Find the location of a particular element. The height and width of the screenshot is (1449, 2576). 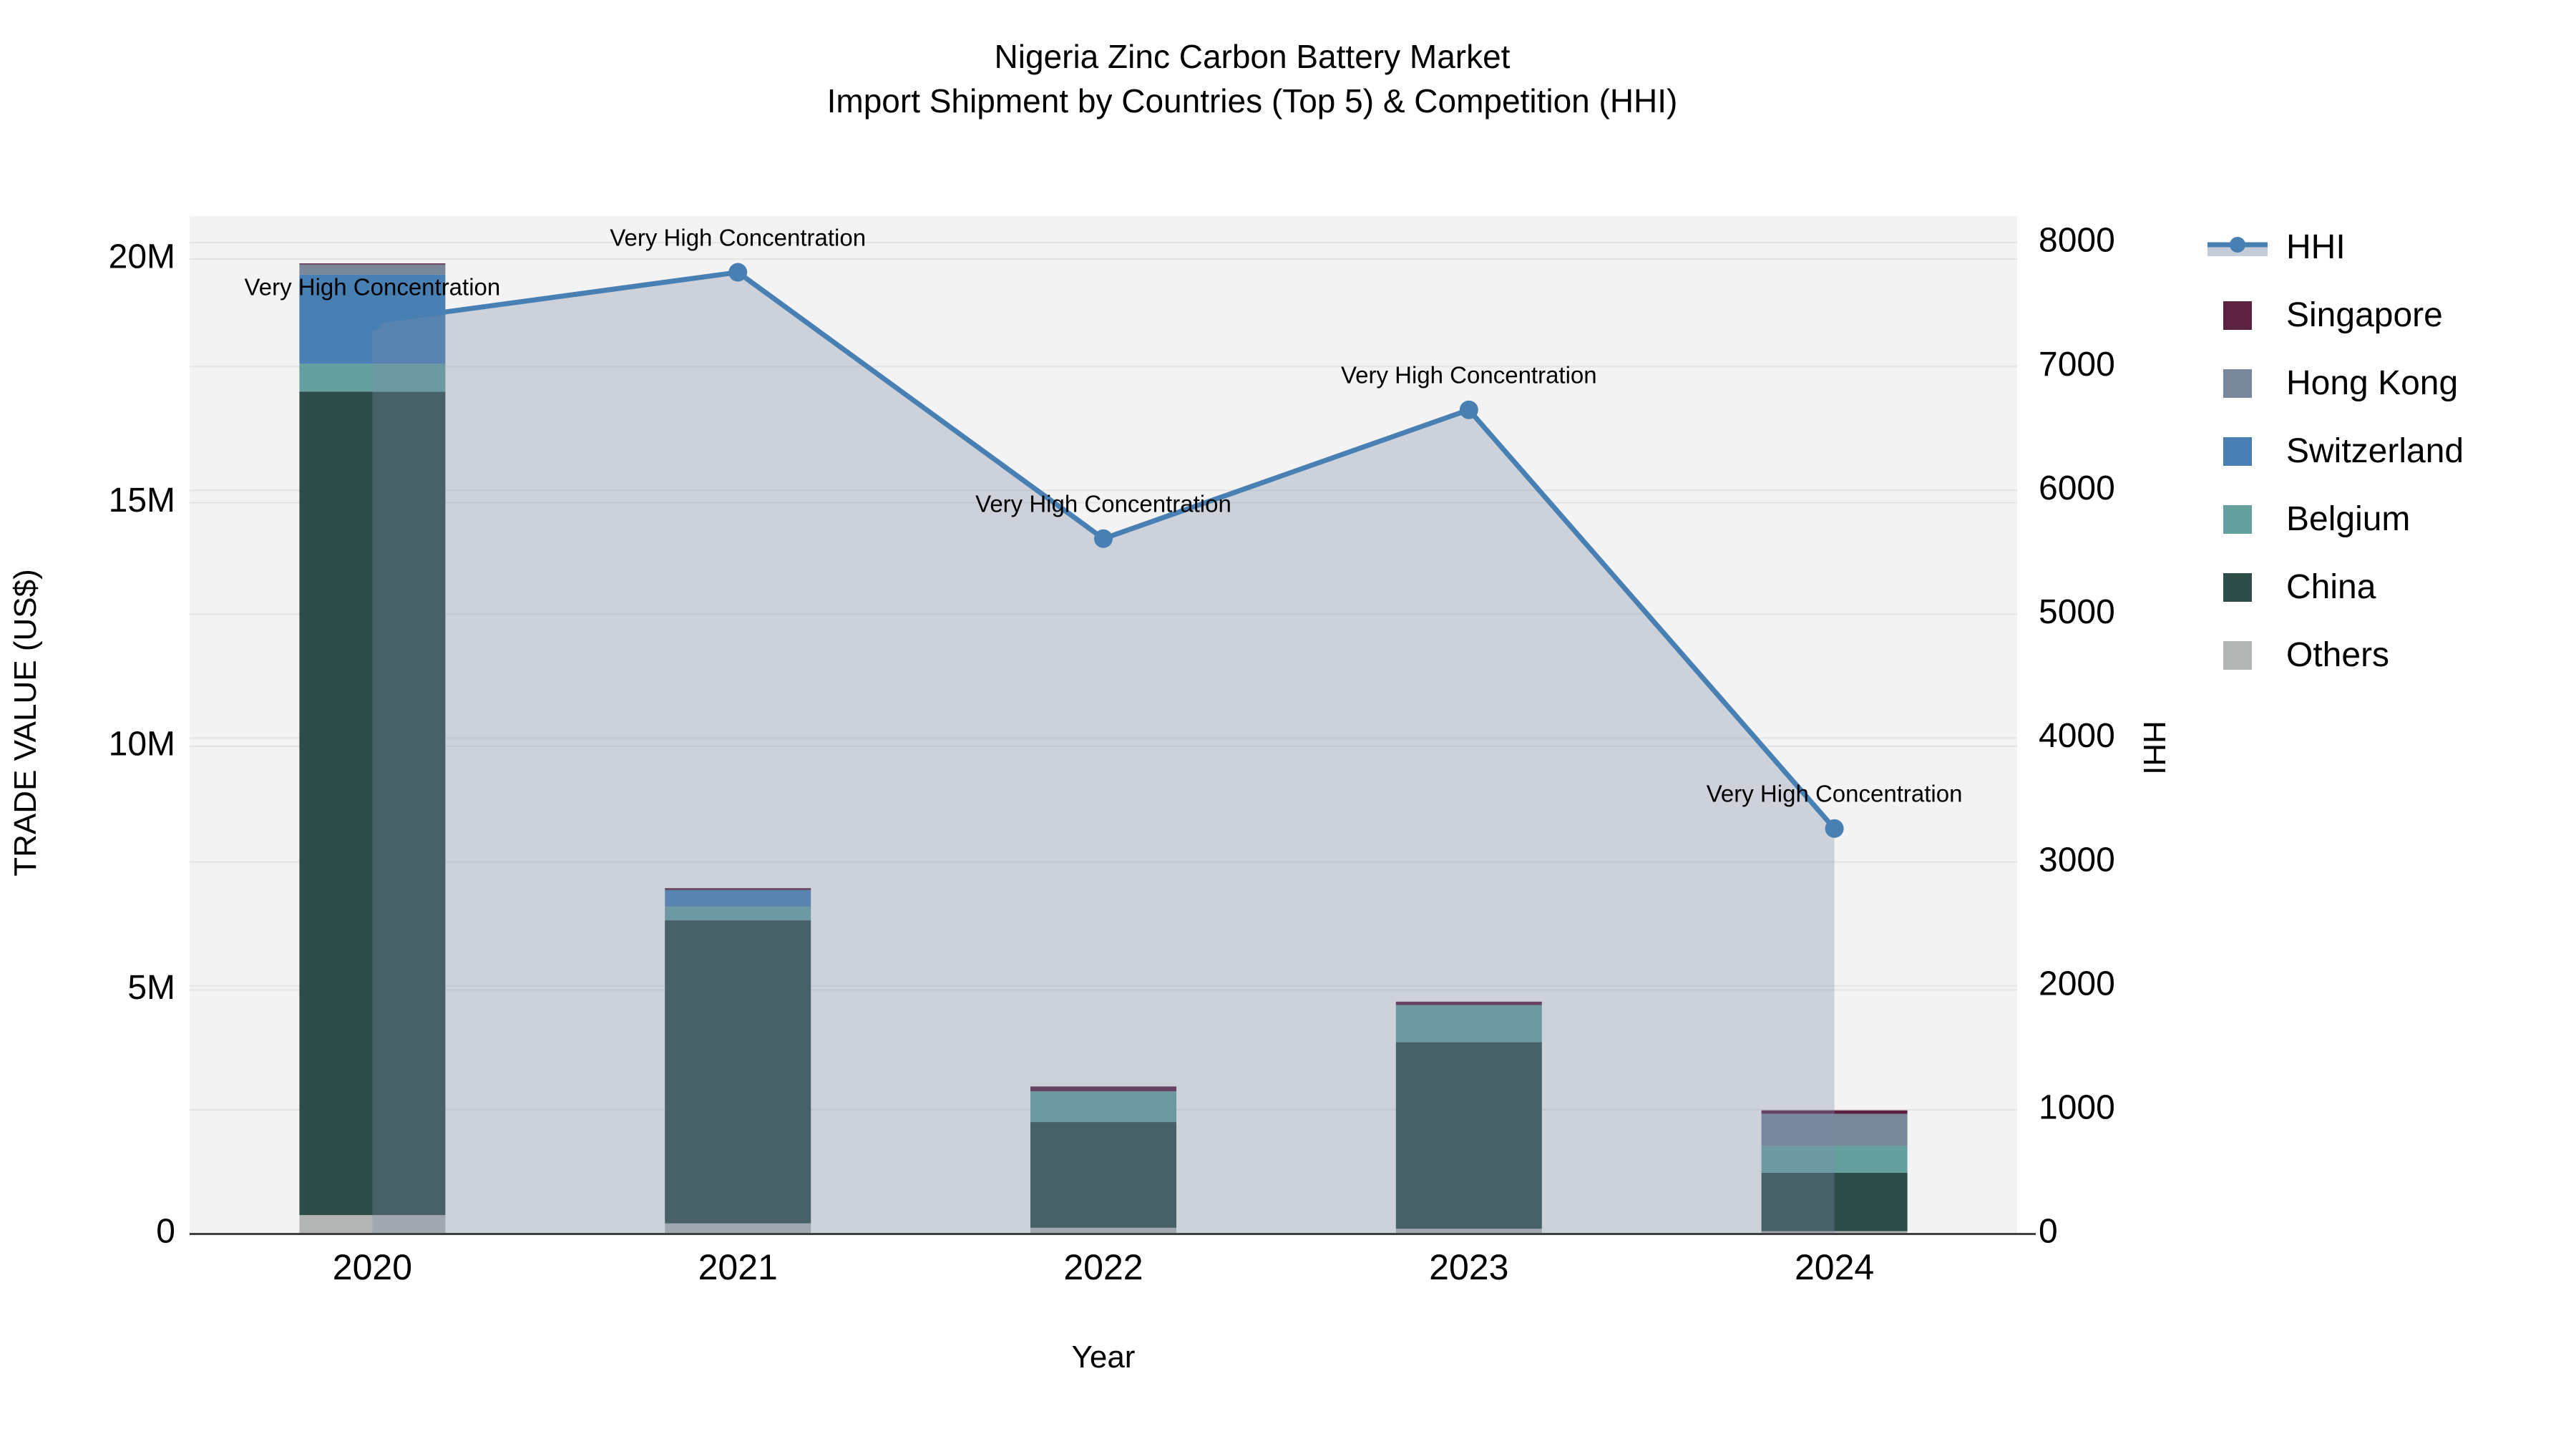

legend-item-china: China is located at coordinates (2335, 587).